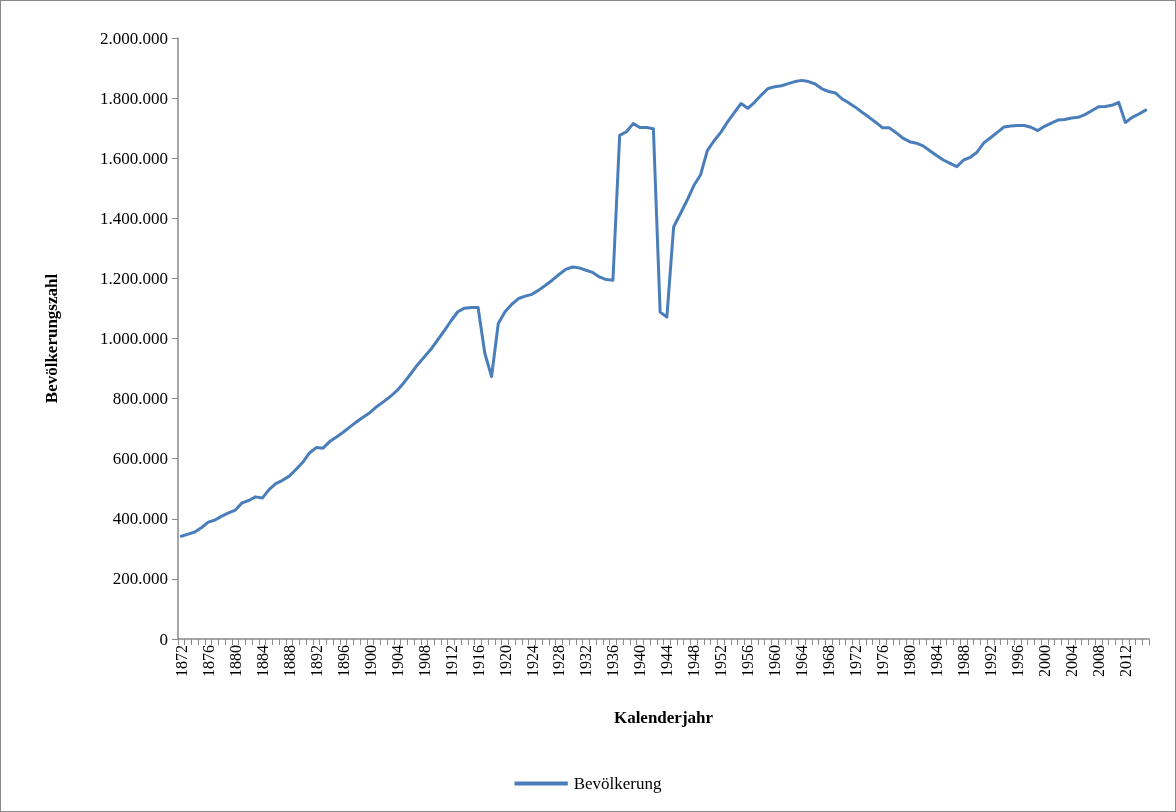 The image size is (1176, 812). Describe the element at coordinates (663, 717) in the screenshot. I see `x-axis-title: Kalenderjahr` at that location.